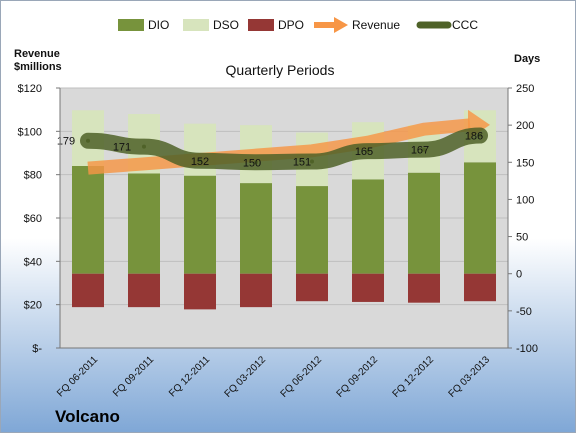  Describe the element at coordinates (131, 25) in the screenshot. I see `dio-legend-swatch` at that location.